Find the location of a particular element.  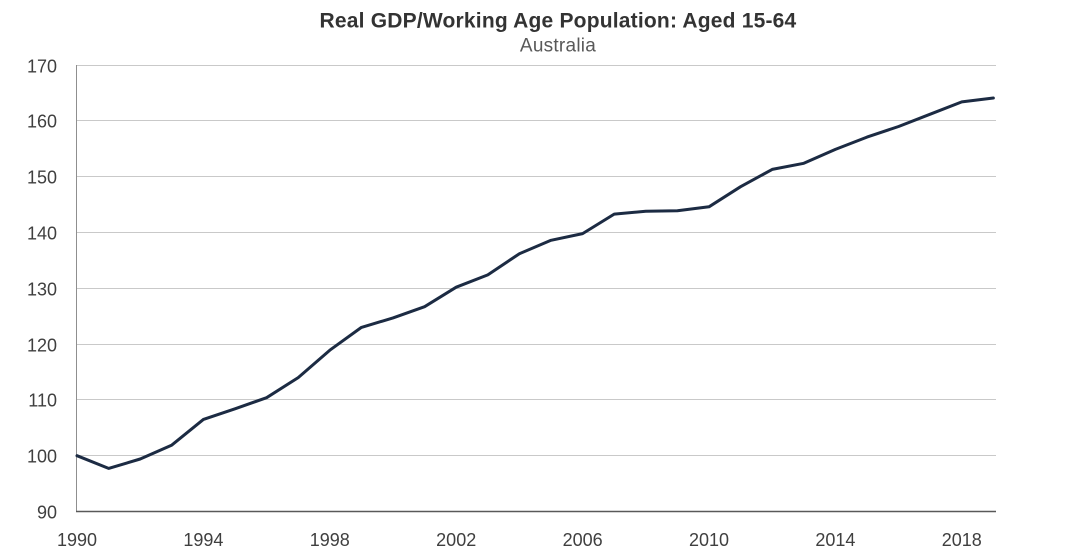

svg-text: 1994 is located at coordinates (203, 540).